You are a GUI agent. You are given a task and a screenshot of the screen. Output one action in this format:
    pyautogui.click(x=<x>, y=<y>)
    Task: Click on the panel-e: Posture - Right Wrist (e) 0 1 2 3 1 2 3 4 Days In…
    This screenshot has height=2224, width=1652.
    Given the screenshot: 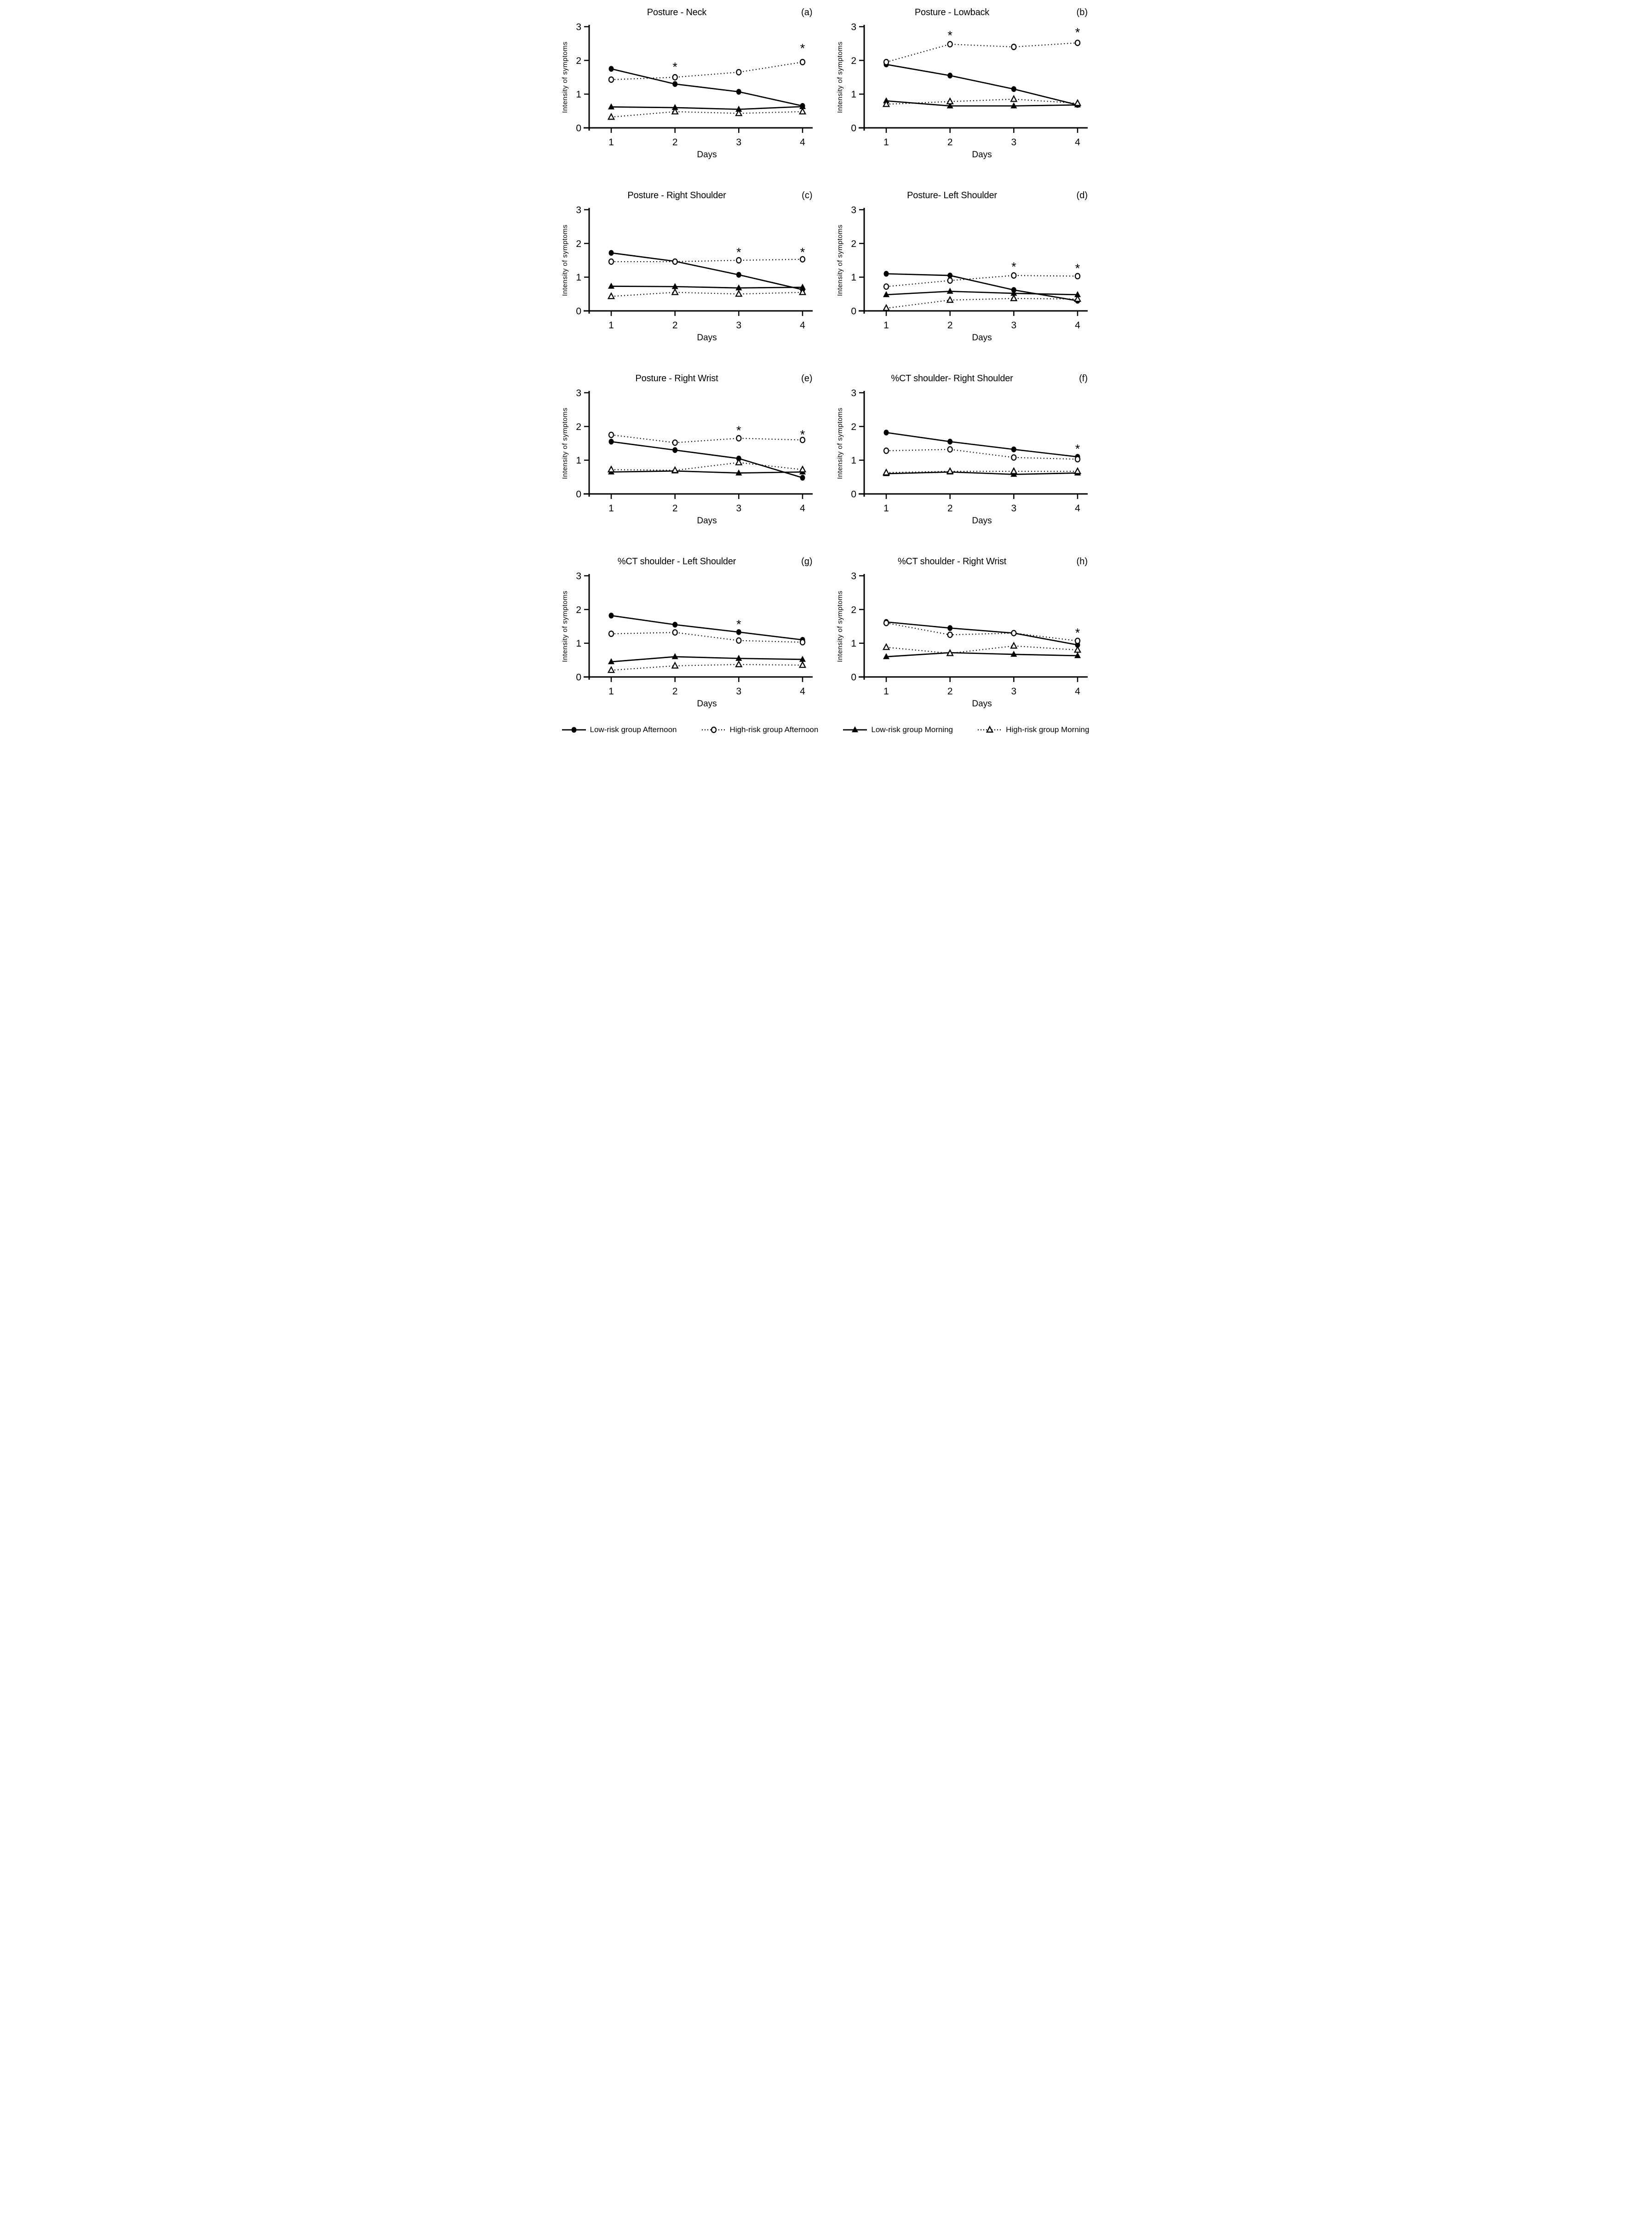 What is the action you would take?
    pyautogui.click(x=688, y=450)
    